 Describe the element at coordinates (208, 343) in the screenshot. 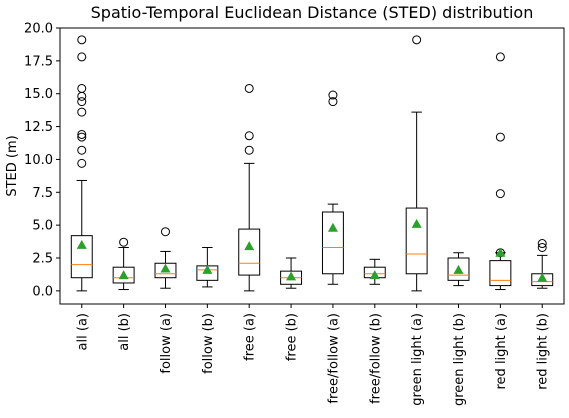

I see `x-tick-label: follow (b)` at that location.